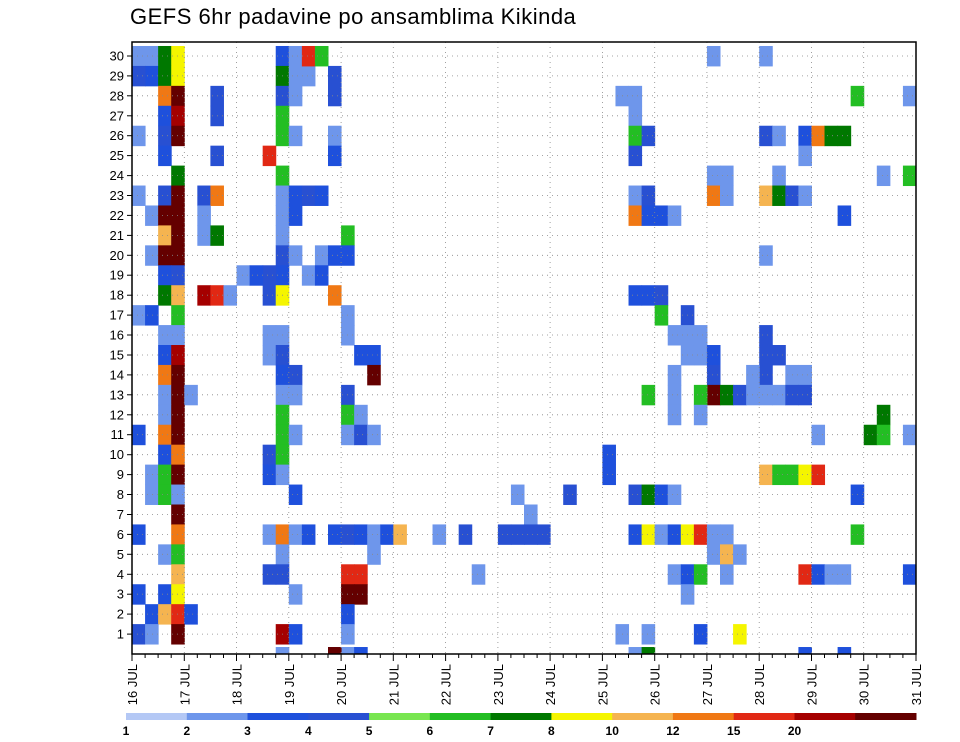  What do you see at coordinates (117, 374) in the screenshot?
I see `y-tick-label: 14` at bounding box center [117, 374].